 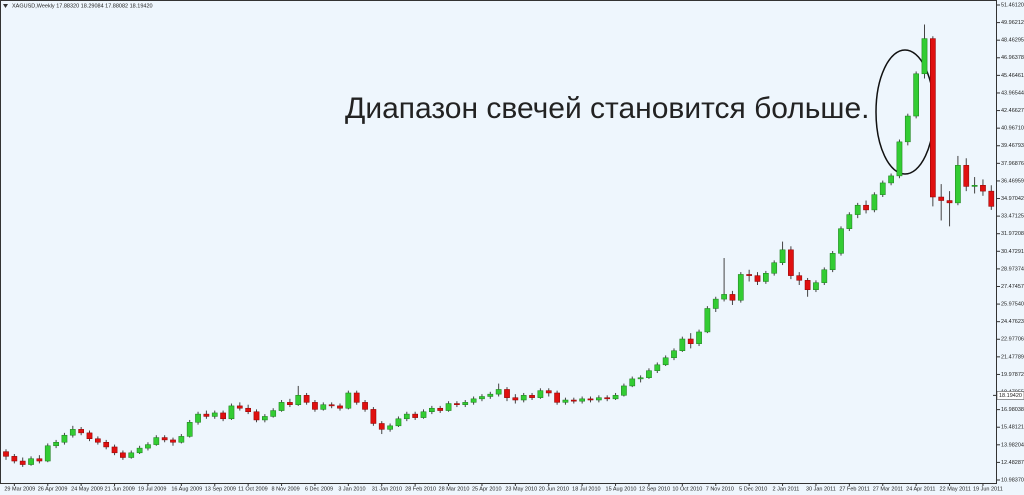 I want to click on x-tick-label: 2 Jan 2011, so click(x=786, y=489).